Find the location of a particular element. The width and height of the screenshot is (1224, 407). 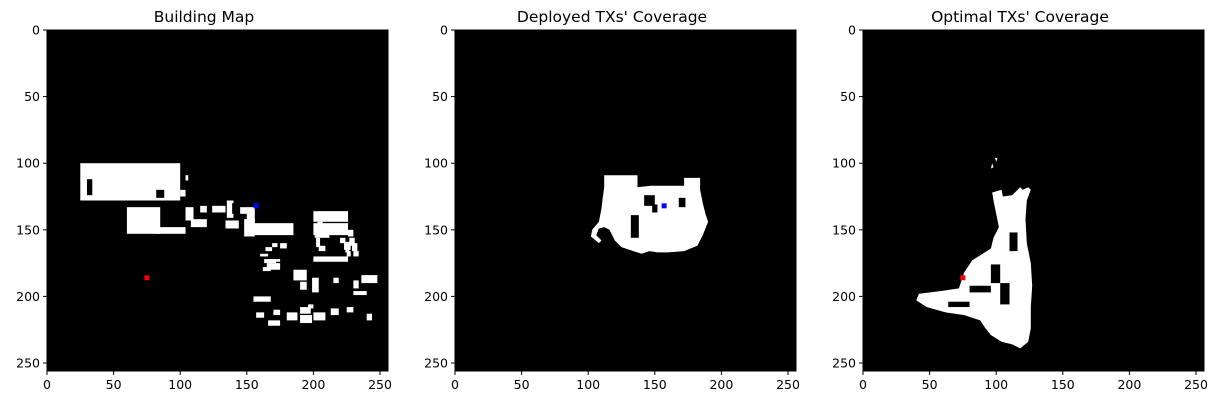

panel-title: Building Map is located at coordinates (204, 17).